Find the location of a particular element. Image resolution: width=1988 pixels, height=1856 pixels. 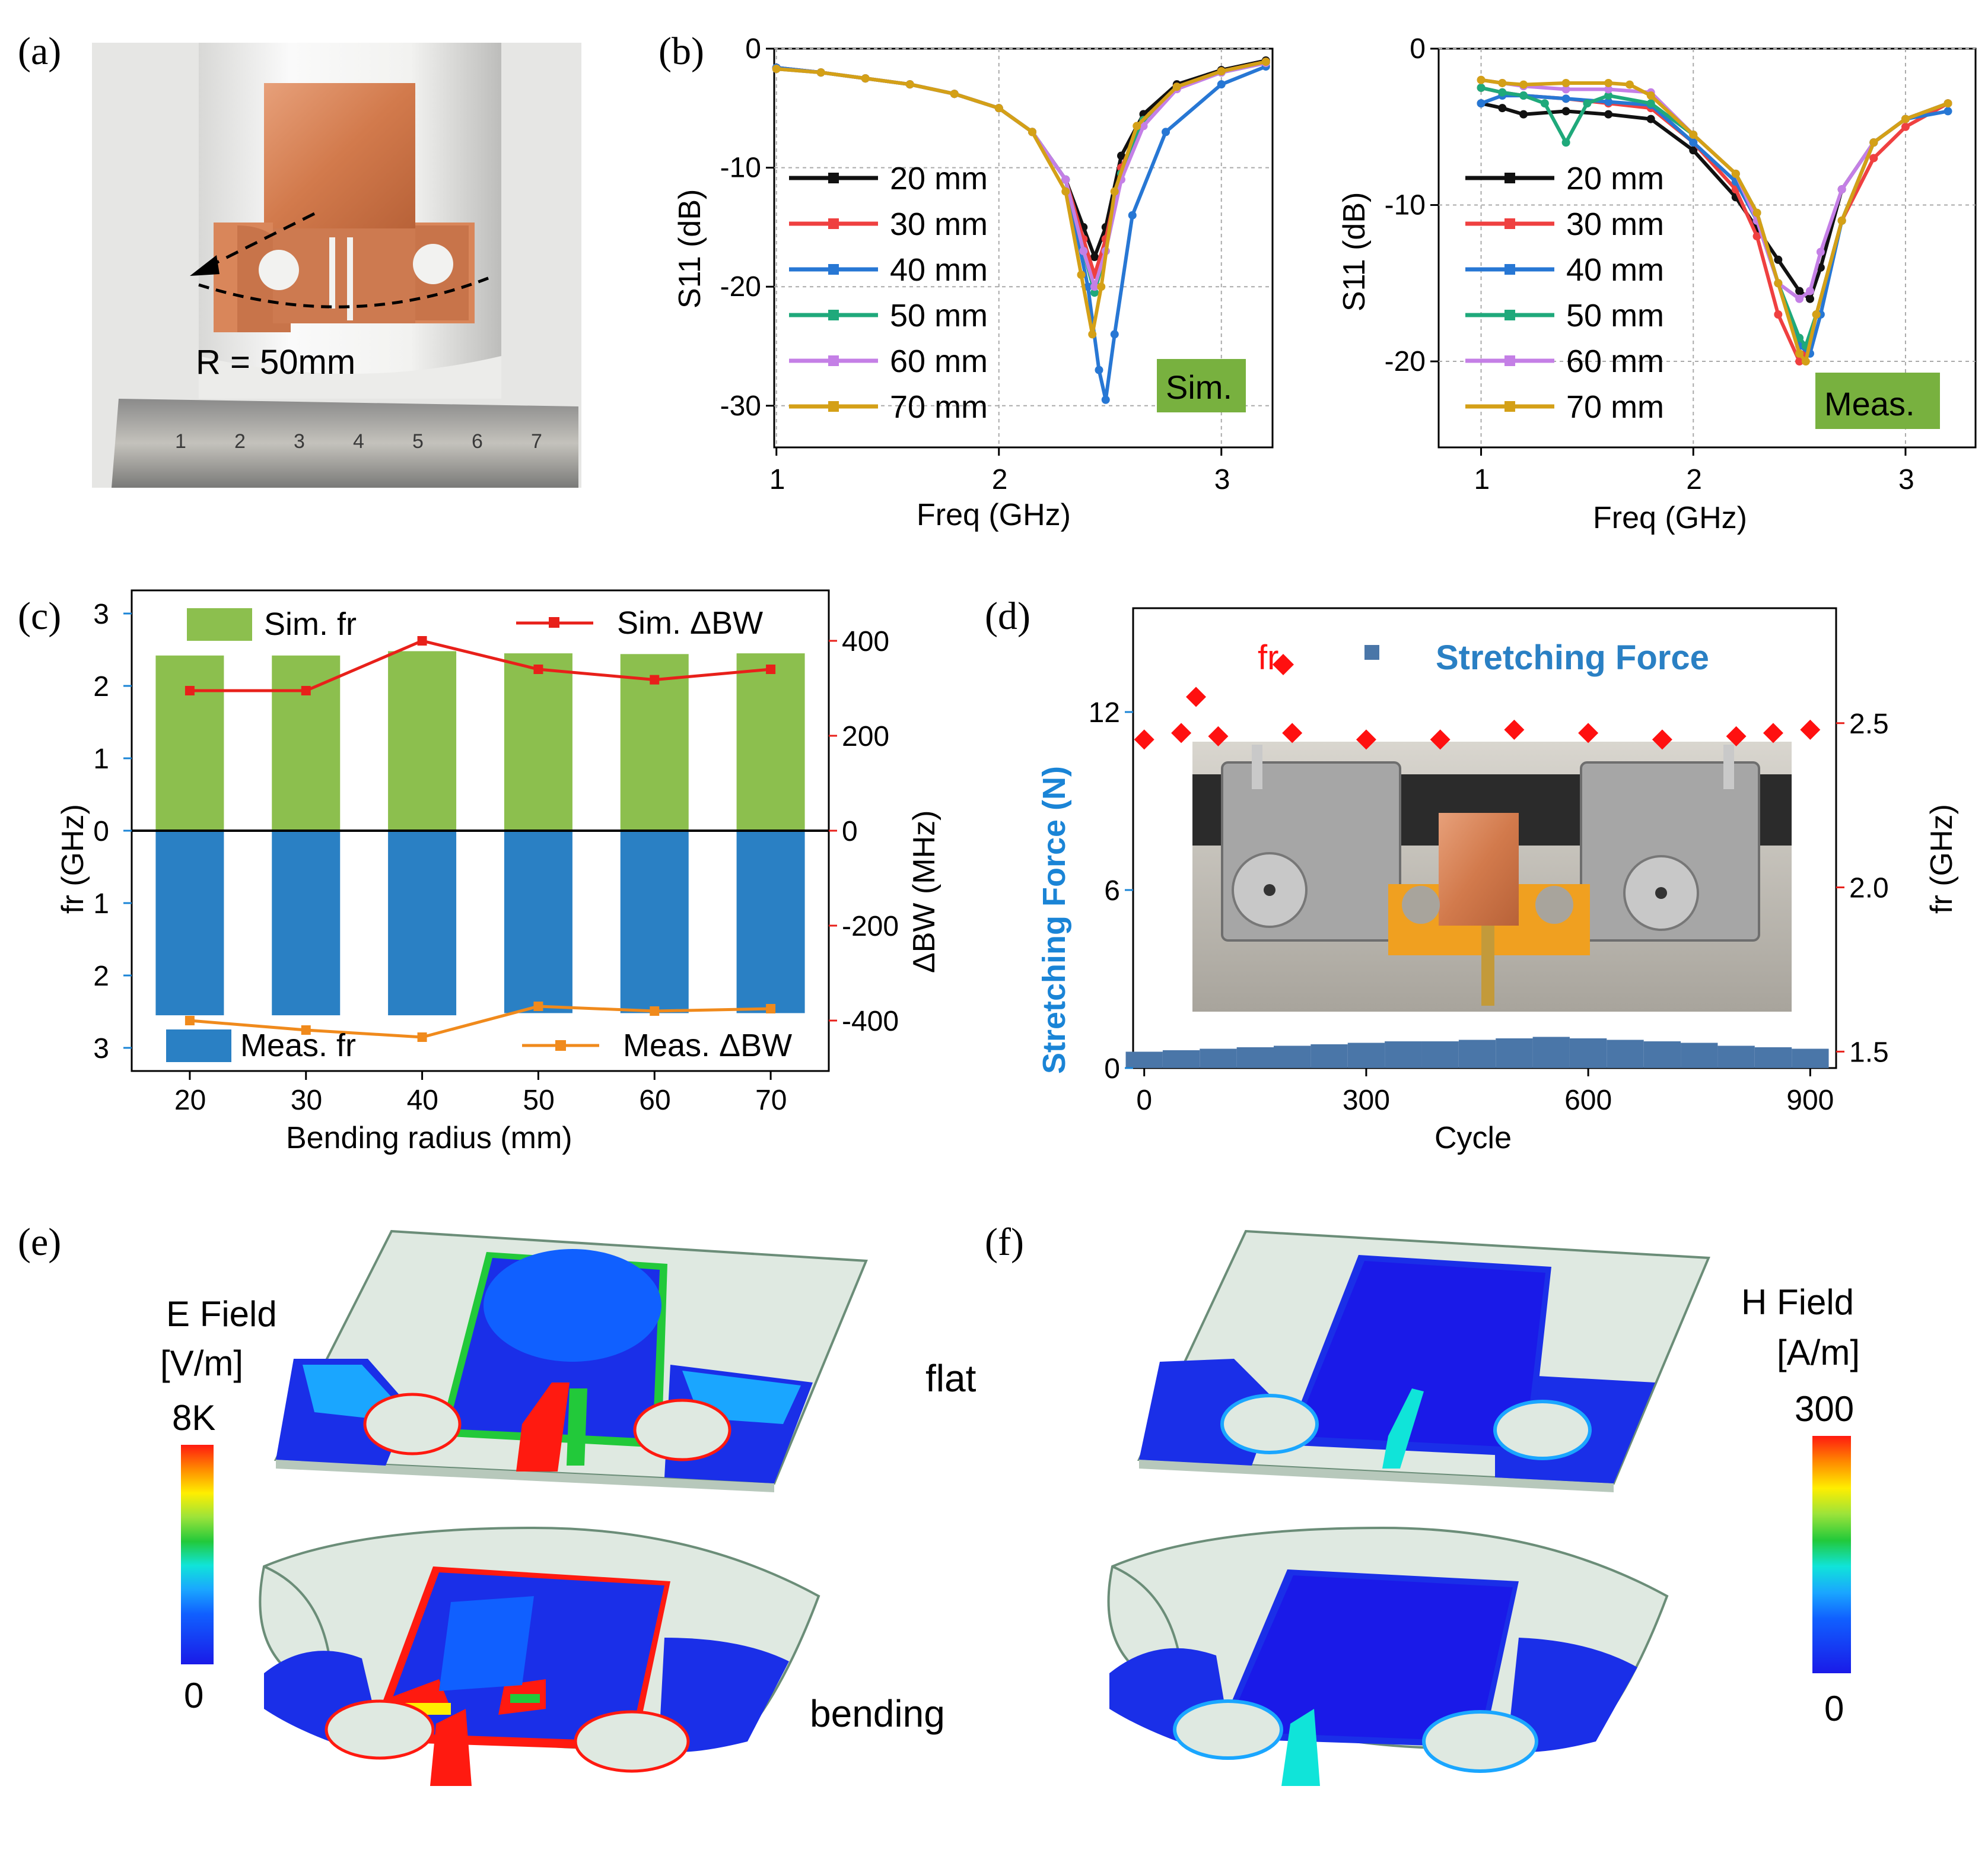

legend-label-30-mm: 30 mm is located at coordinates (939, 224).